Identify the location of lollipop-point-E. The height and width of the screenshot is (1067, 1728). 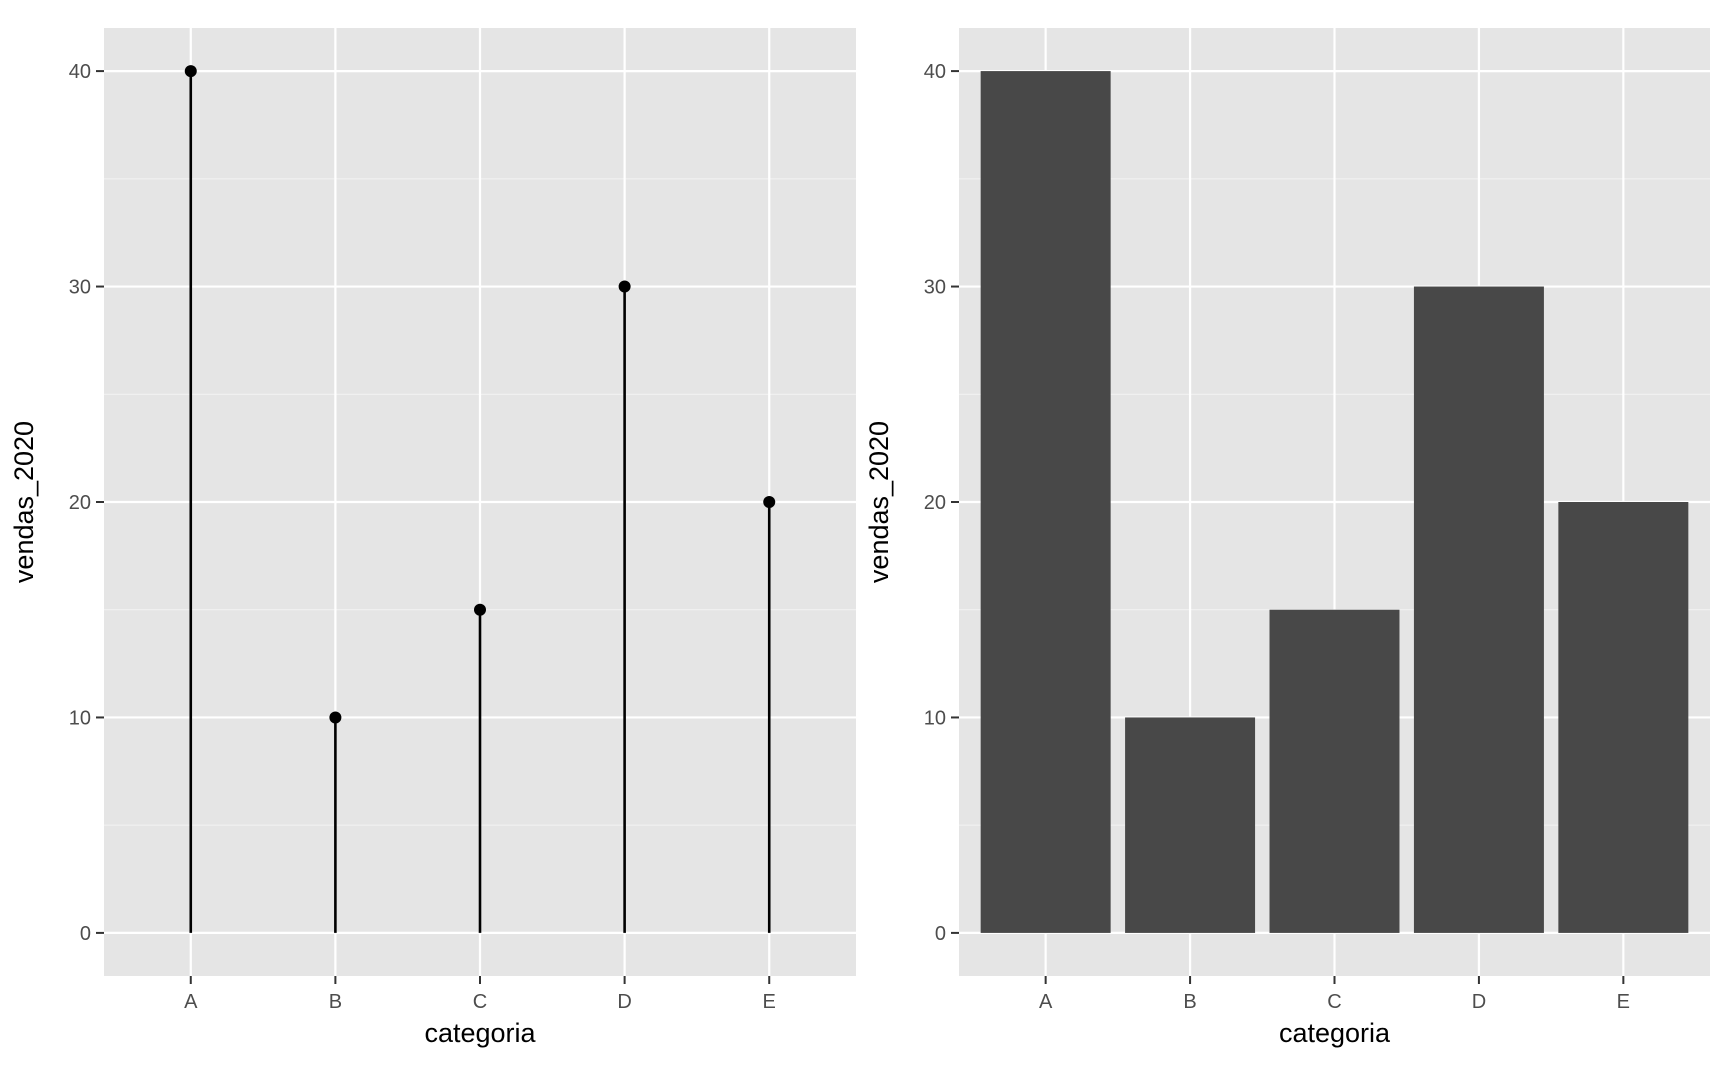
(769, 502).